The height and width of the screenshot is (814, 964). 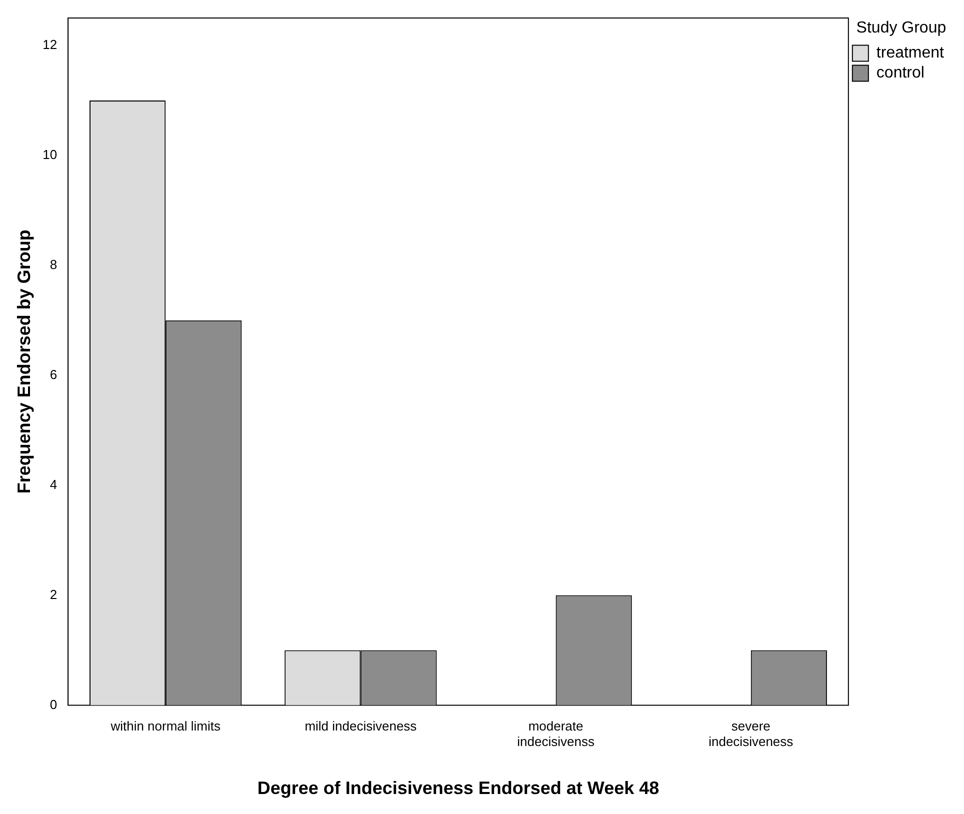 I want to click on legend-label: treatment, so click(x=910, y=53).